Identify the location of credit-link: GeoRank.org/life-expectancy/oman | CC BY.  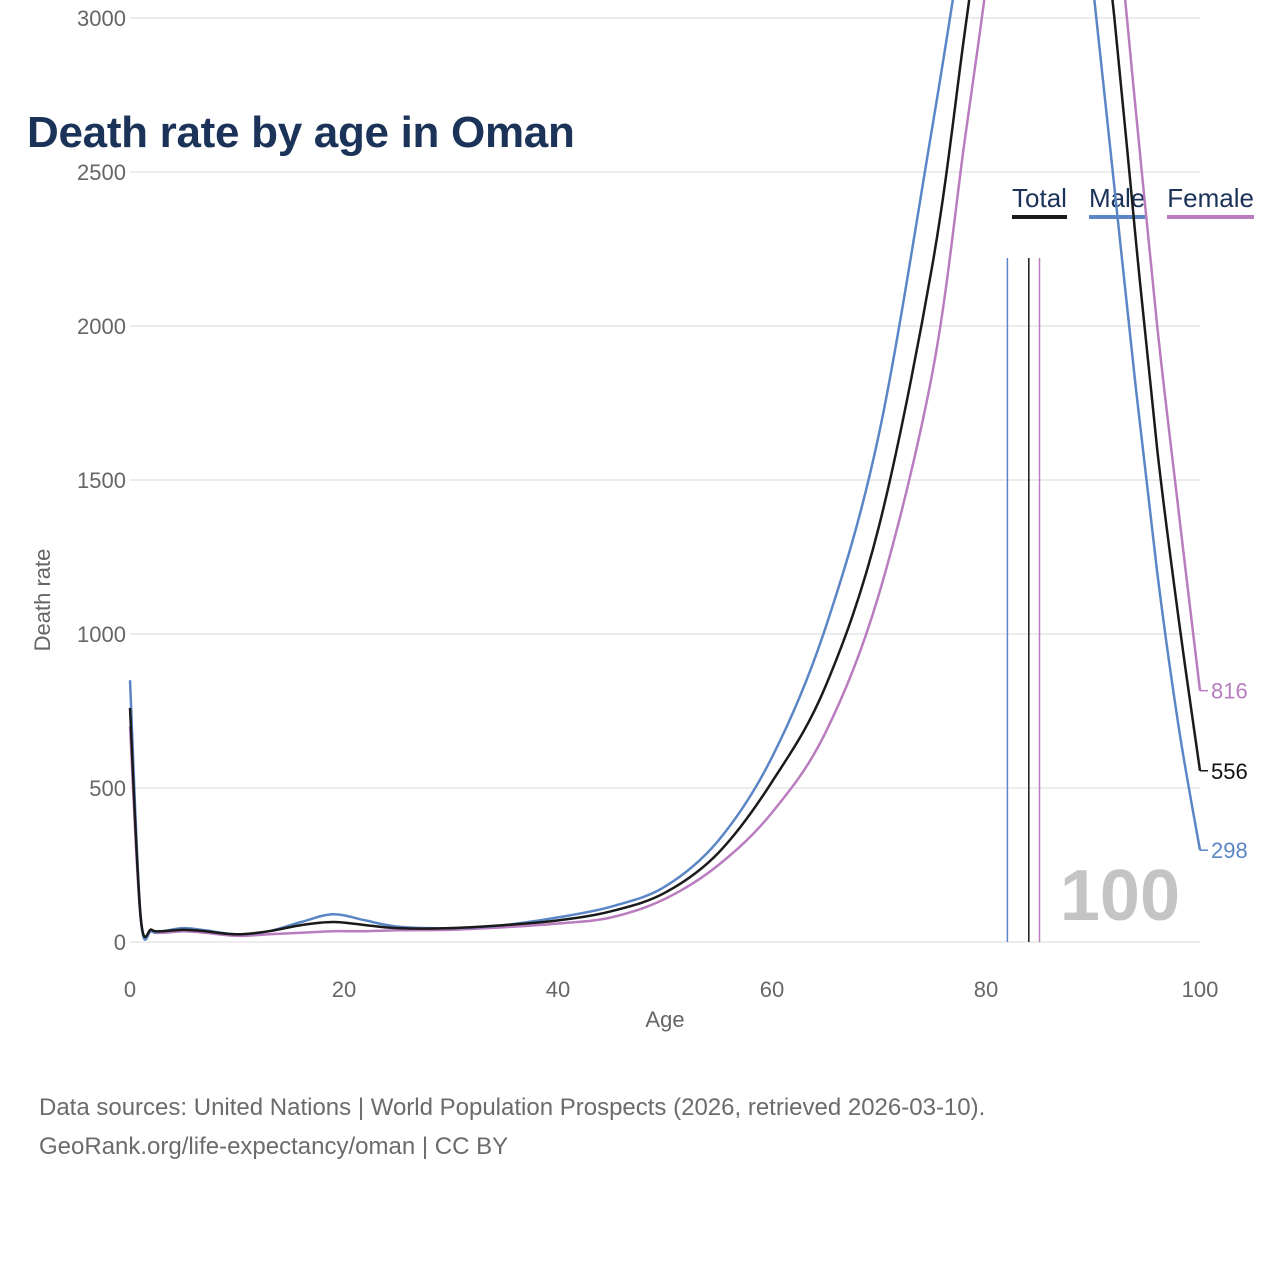
(274, 1146).